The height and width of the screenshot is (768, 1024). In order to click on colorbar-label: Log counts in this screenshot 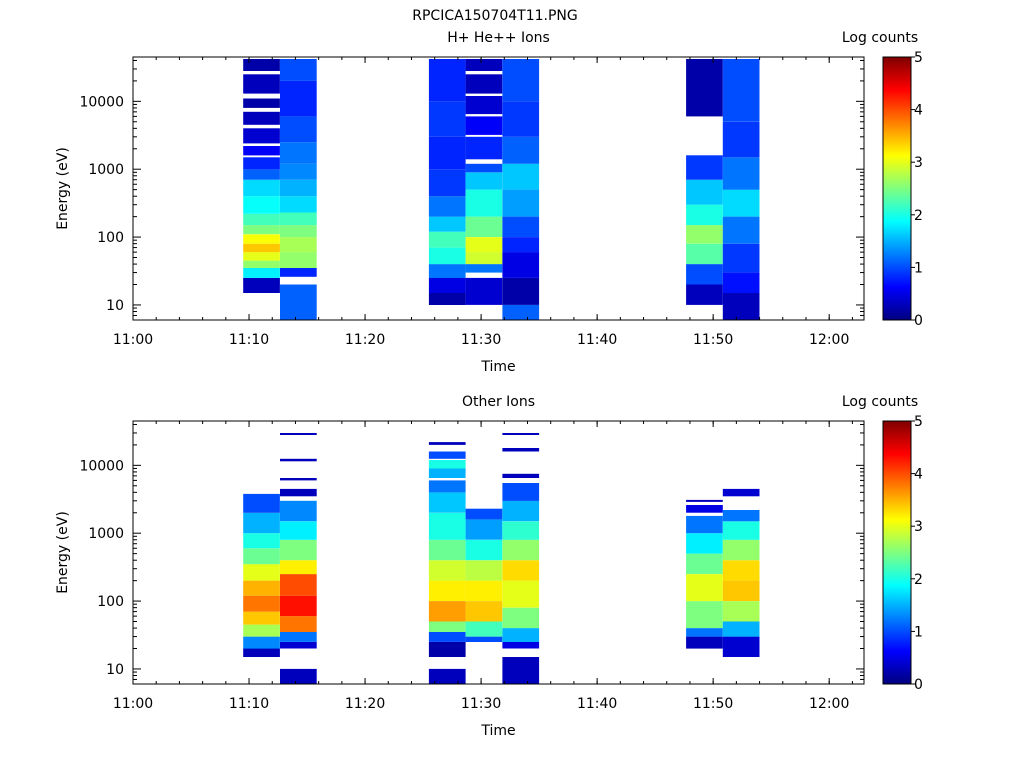, I will do `click(880, 402)`.